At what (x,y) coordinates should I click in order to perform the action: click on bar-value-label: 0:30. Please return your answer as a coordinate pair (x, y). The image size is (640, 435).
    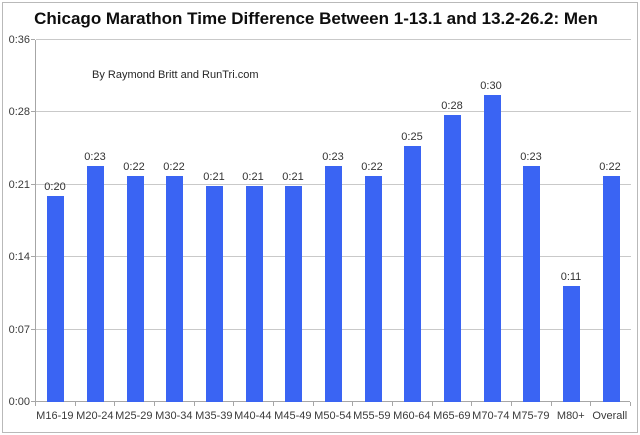
    Looking at the image, I should click on (491, 86).